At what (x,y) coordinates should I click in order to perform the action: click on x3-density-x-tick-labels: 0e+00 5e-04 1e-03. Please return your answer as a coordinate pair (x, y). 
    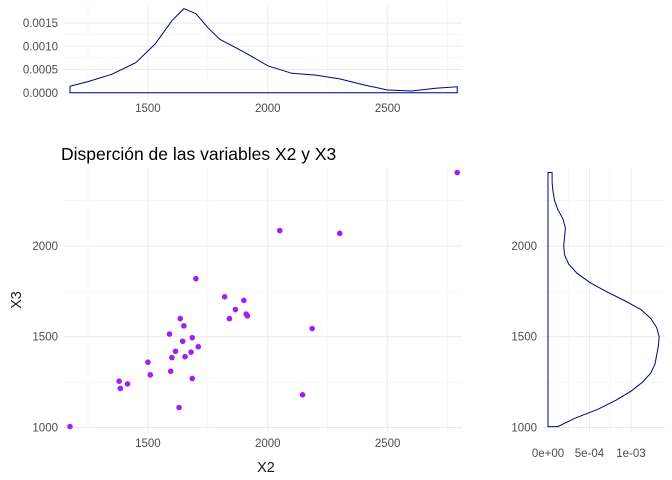
    Looking at the image, I should click on (589, 454).